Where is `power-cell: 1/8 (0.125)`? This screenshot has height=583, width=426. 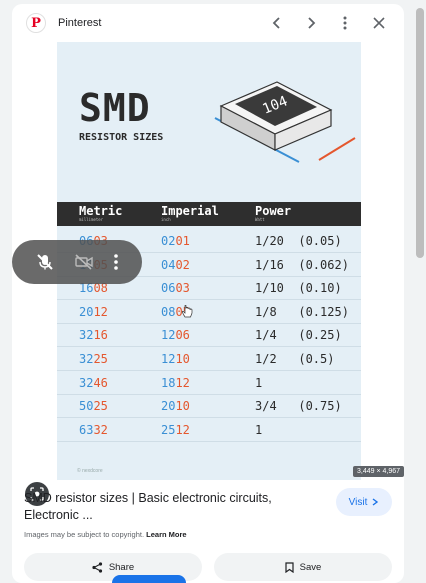 power-cell: 1/8 (0.125) is located at coordinates (302, 311).